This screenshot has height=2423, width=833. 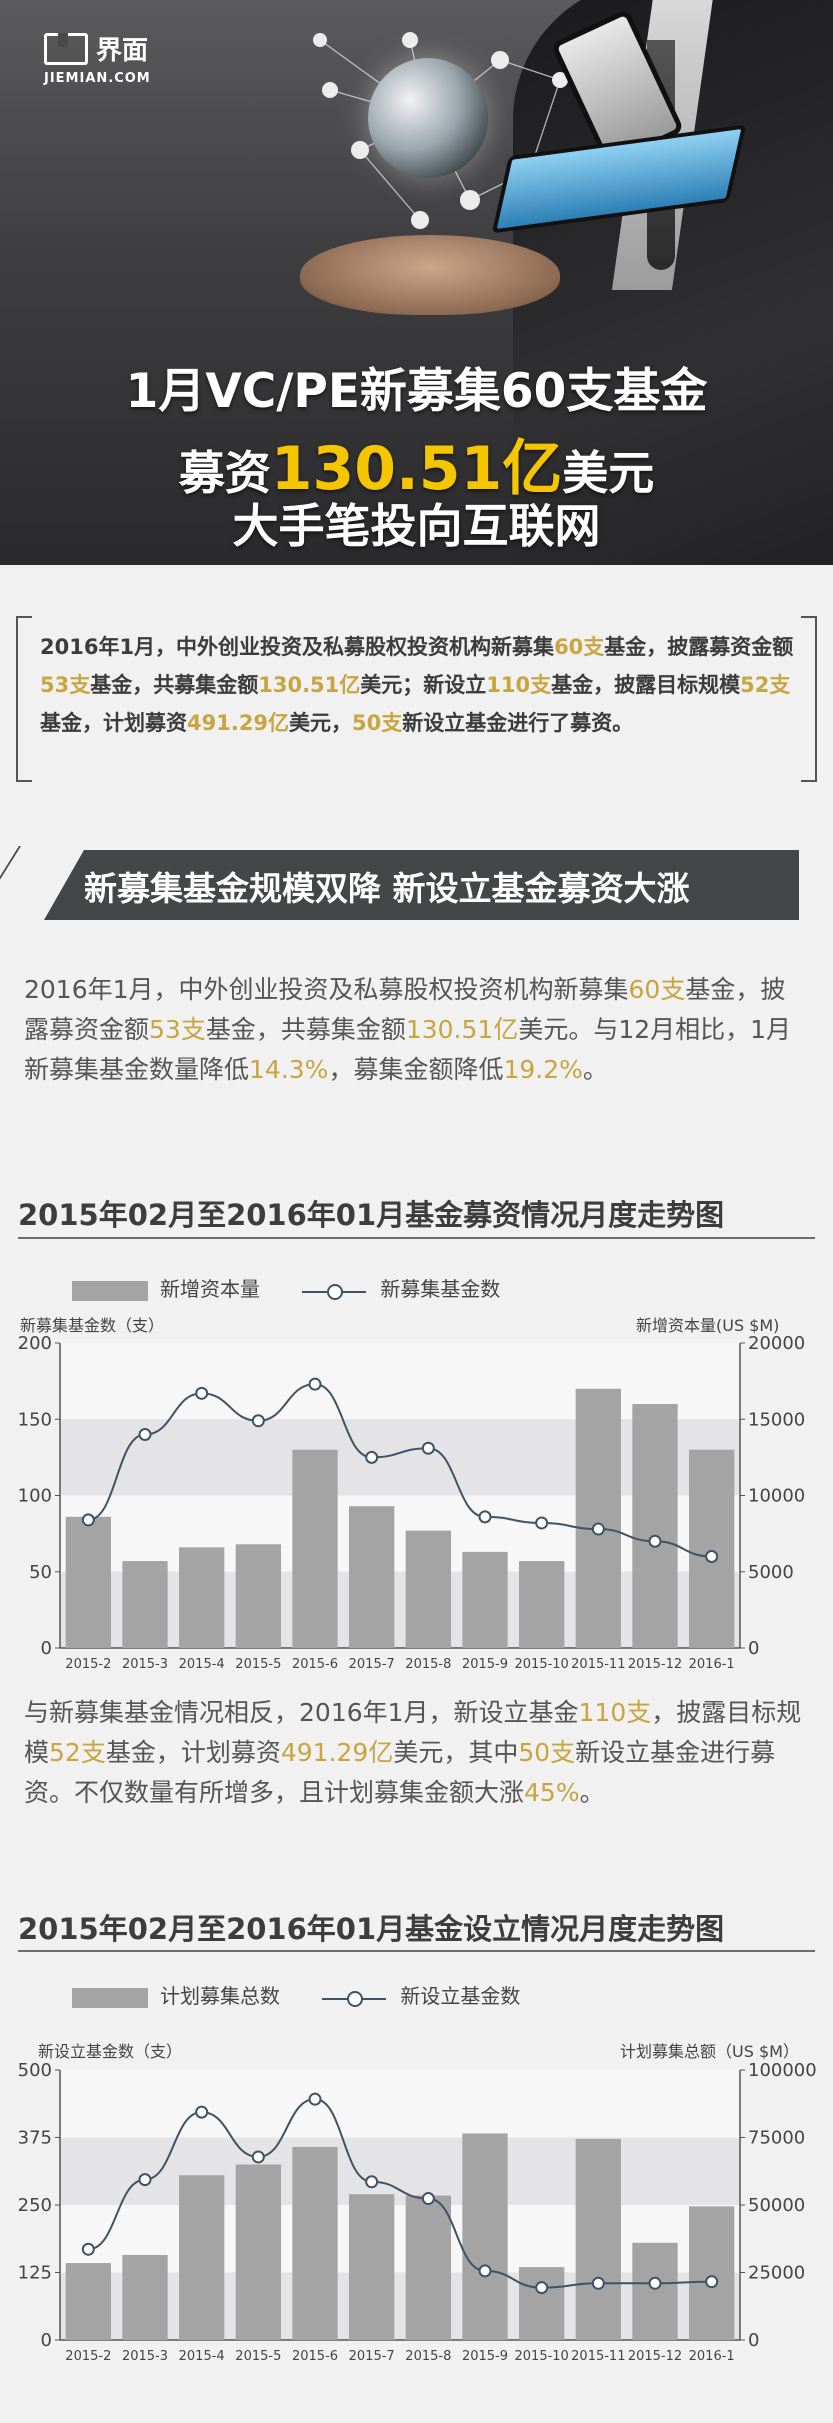 I want to click on para1-highlight: 19.2%, so click(x=543, y=1069).